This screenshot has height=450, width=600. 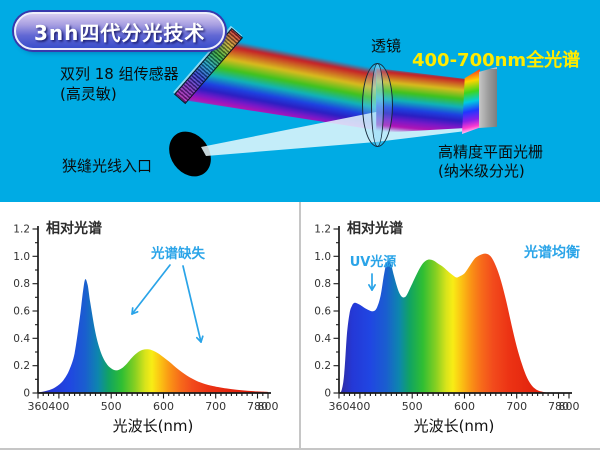 I want to click on grating-spectrum-face, so click(x=471, y=101).